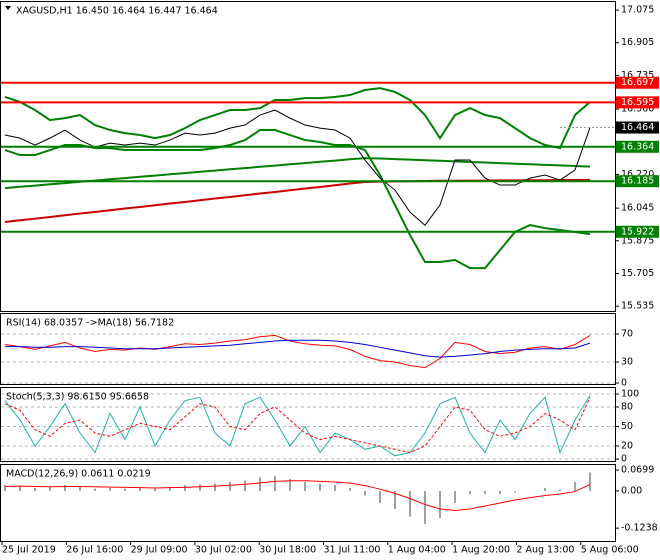 The width and height of the screenshot is (660, 560). Describe the element at coordinates (627, 407) in the screenshot. I see `y-tick-label: 80` at that location.